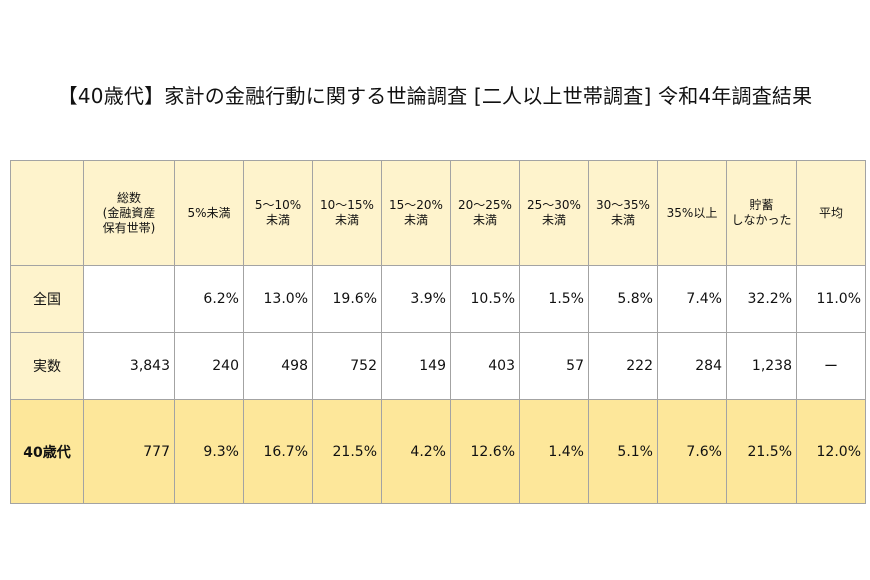 The width and height of the screenshot is (870, 580). I want to click on table-cell: 7.4%, so click(692, 299).